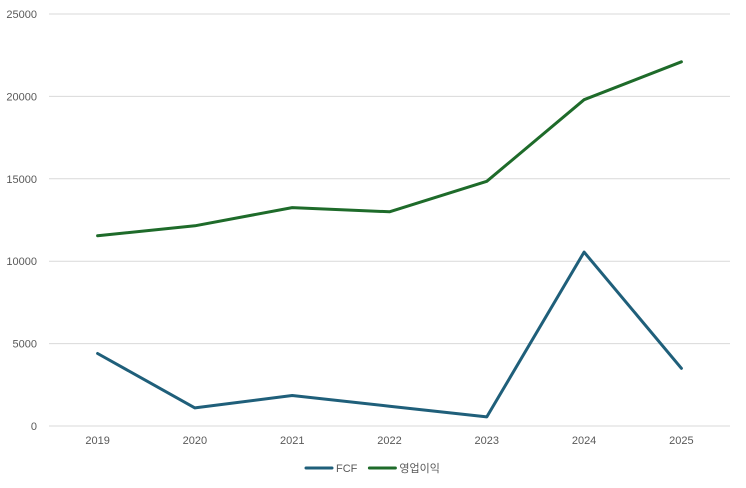 Image resolution: width=746 pixels, height=488 pixels. What do you see at coordinates (21, 180) in the screenshot?
I see `y-tick-label: 15000` at bounding box center [21, 180].